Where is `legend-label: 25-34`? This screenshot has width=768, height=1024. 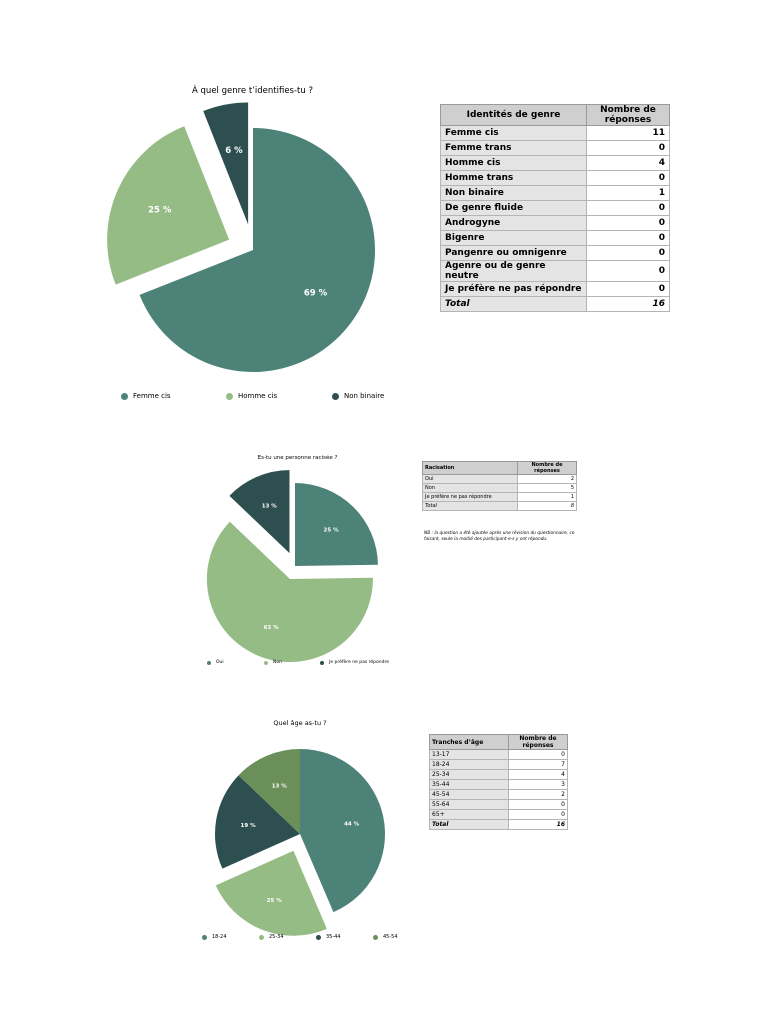 legend-label: 25-34 is located at coordinates (276, 937).